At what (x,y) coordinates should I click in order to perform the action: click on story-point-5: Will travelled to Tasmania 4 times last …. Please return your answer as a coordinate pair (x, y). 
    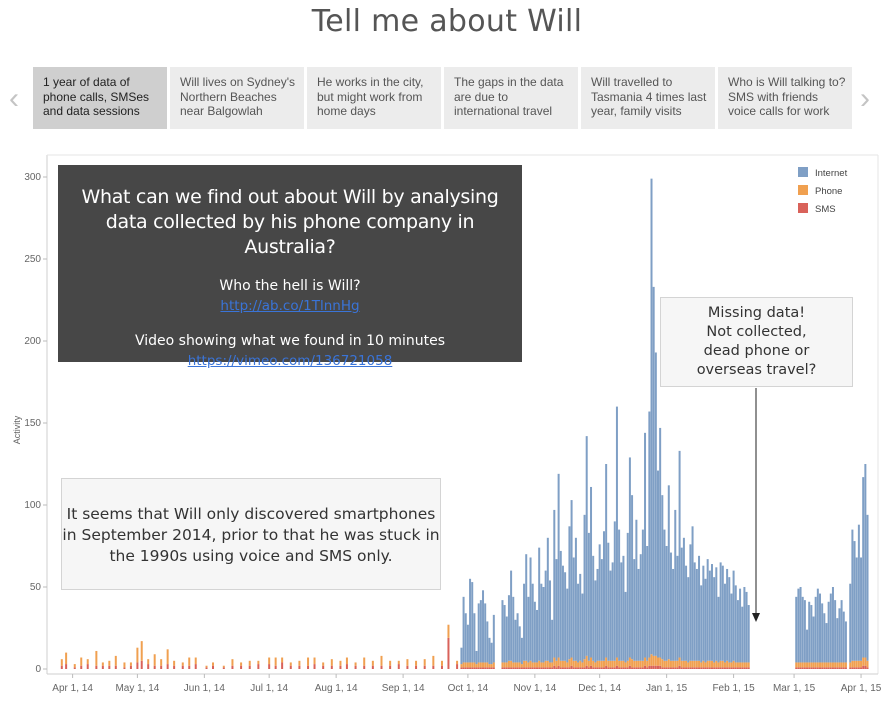
    Looking at the image, I should click on (648, 98).